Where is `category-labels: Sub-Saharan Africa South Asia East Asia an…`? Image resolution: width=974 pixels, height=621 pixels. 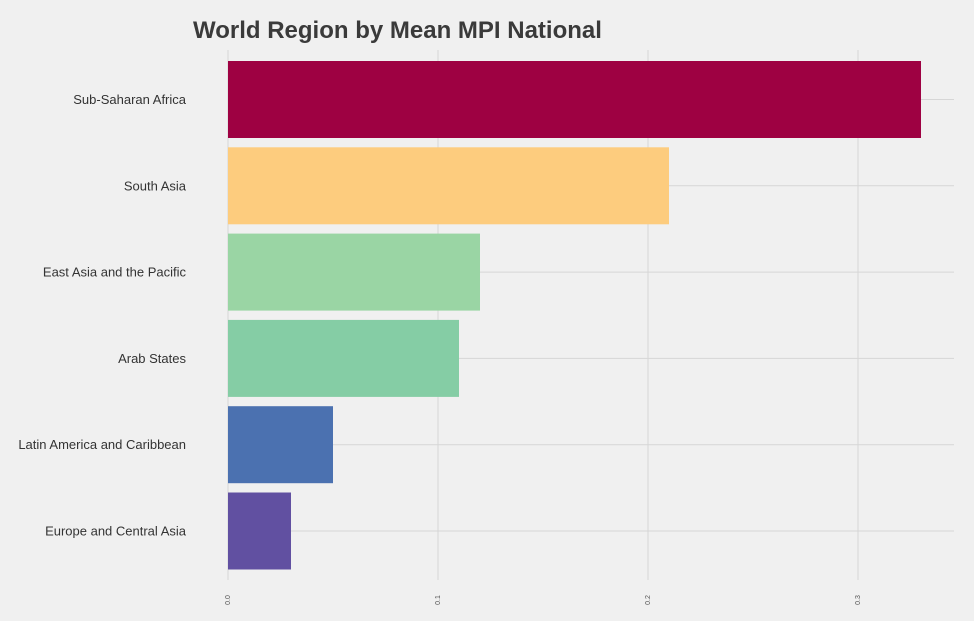
category-labels: Sub-Saharan Africa South Asia East Asia an… is located at coordinates (102, 315).